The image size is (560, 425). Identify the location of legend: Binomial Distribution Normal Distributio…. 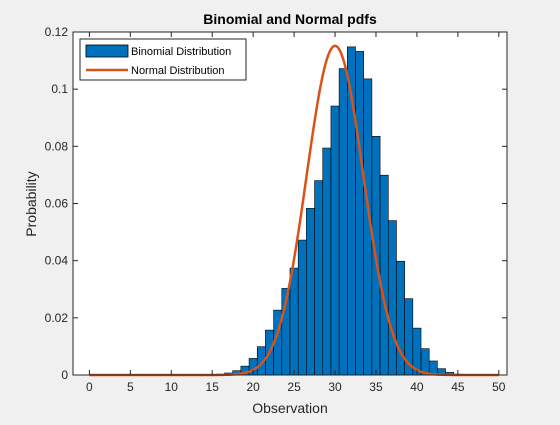
(163, 59).